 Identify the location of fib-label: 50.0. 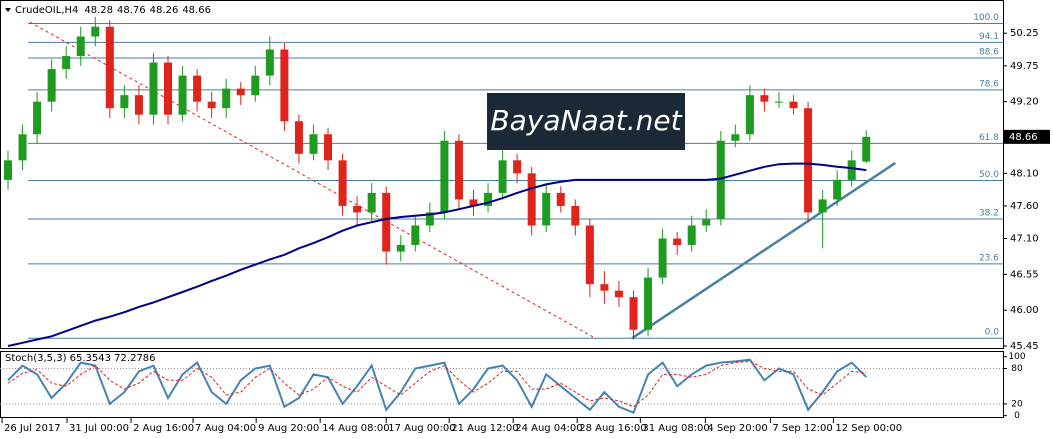
(989, 175).